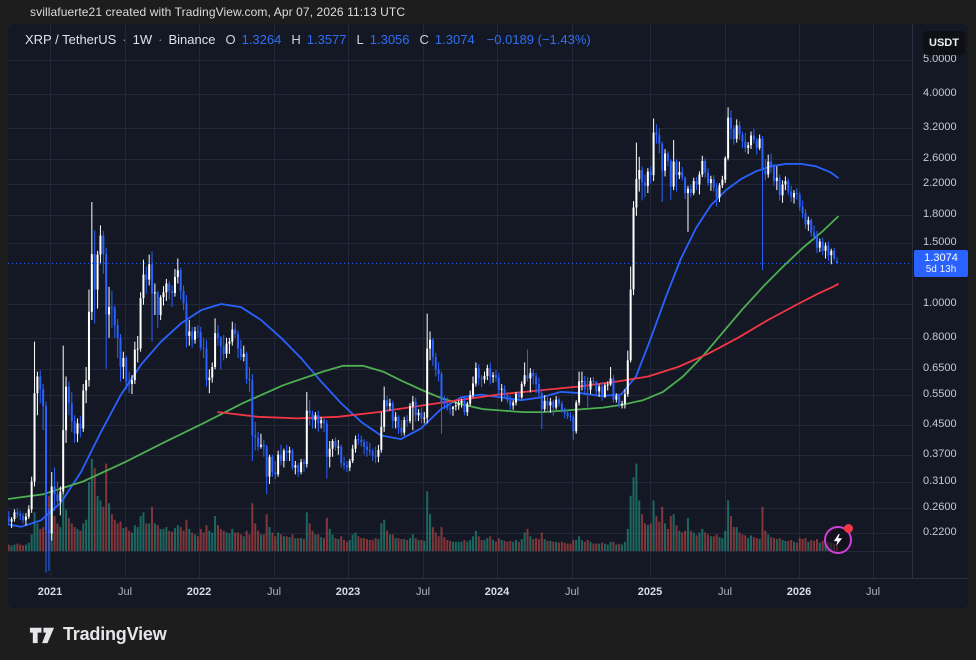 The height and width of the screenshot is (660, 976). What do you see at coordinates (488, 634) in the screenshot?
I see `footer-bar: TradingView` at bounding box center [488, 634].